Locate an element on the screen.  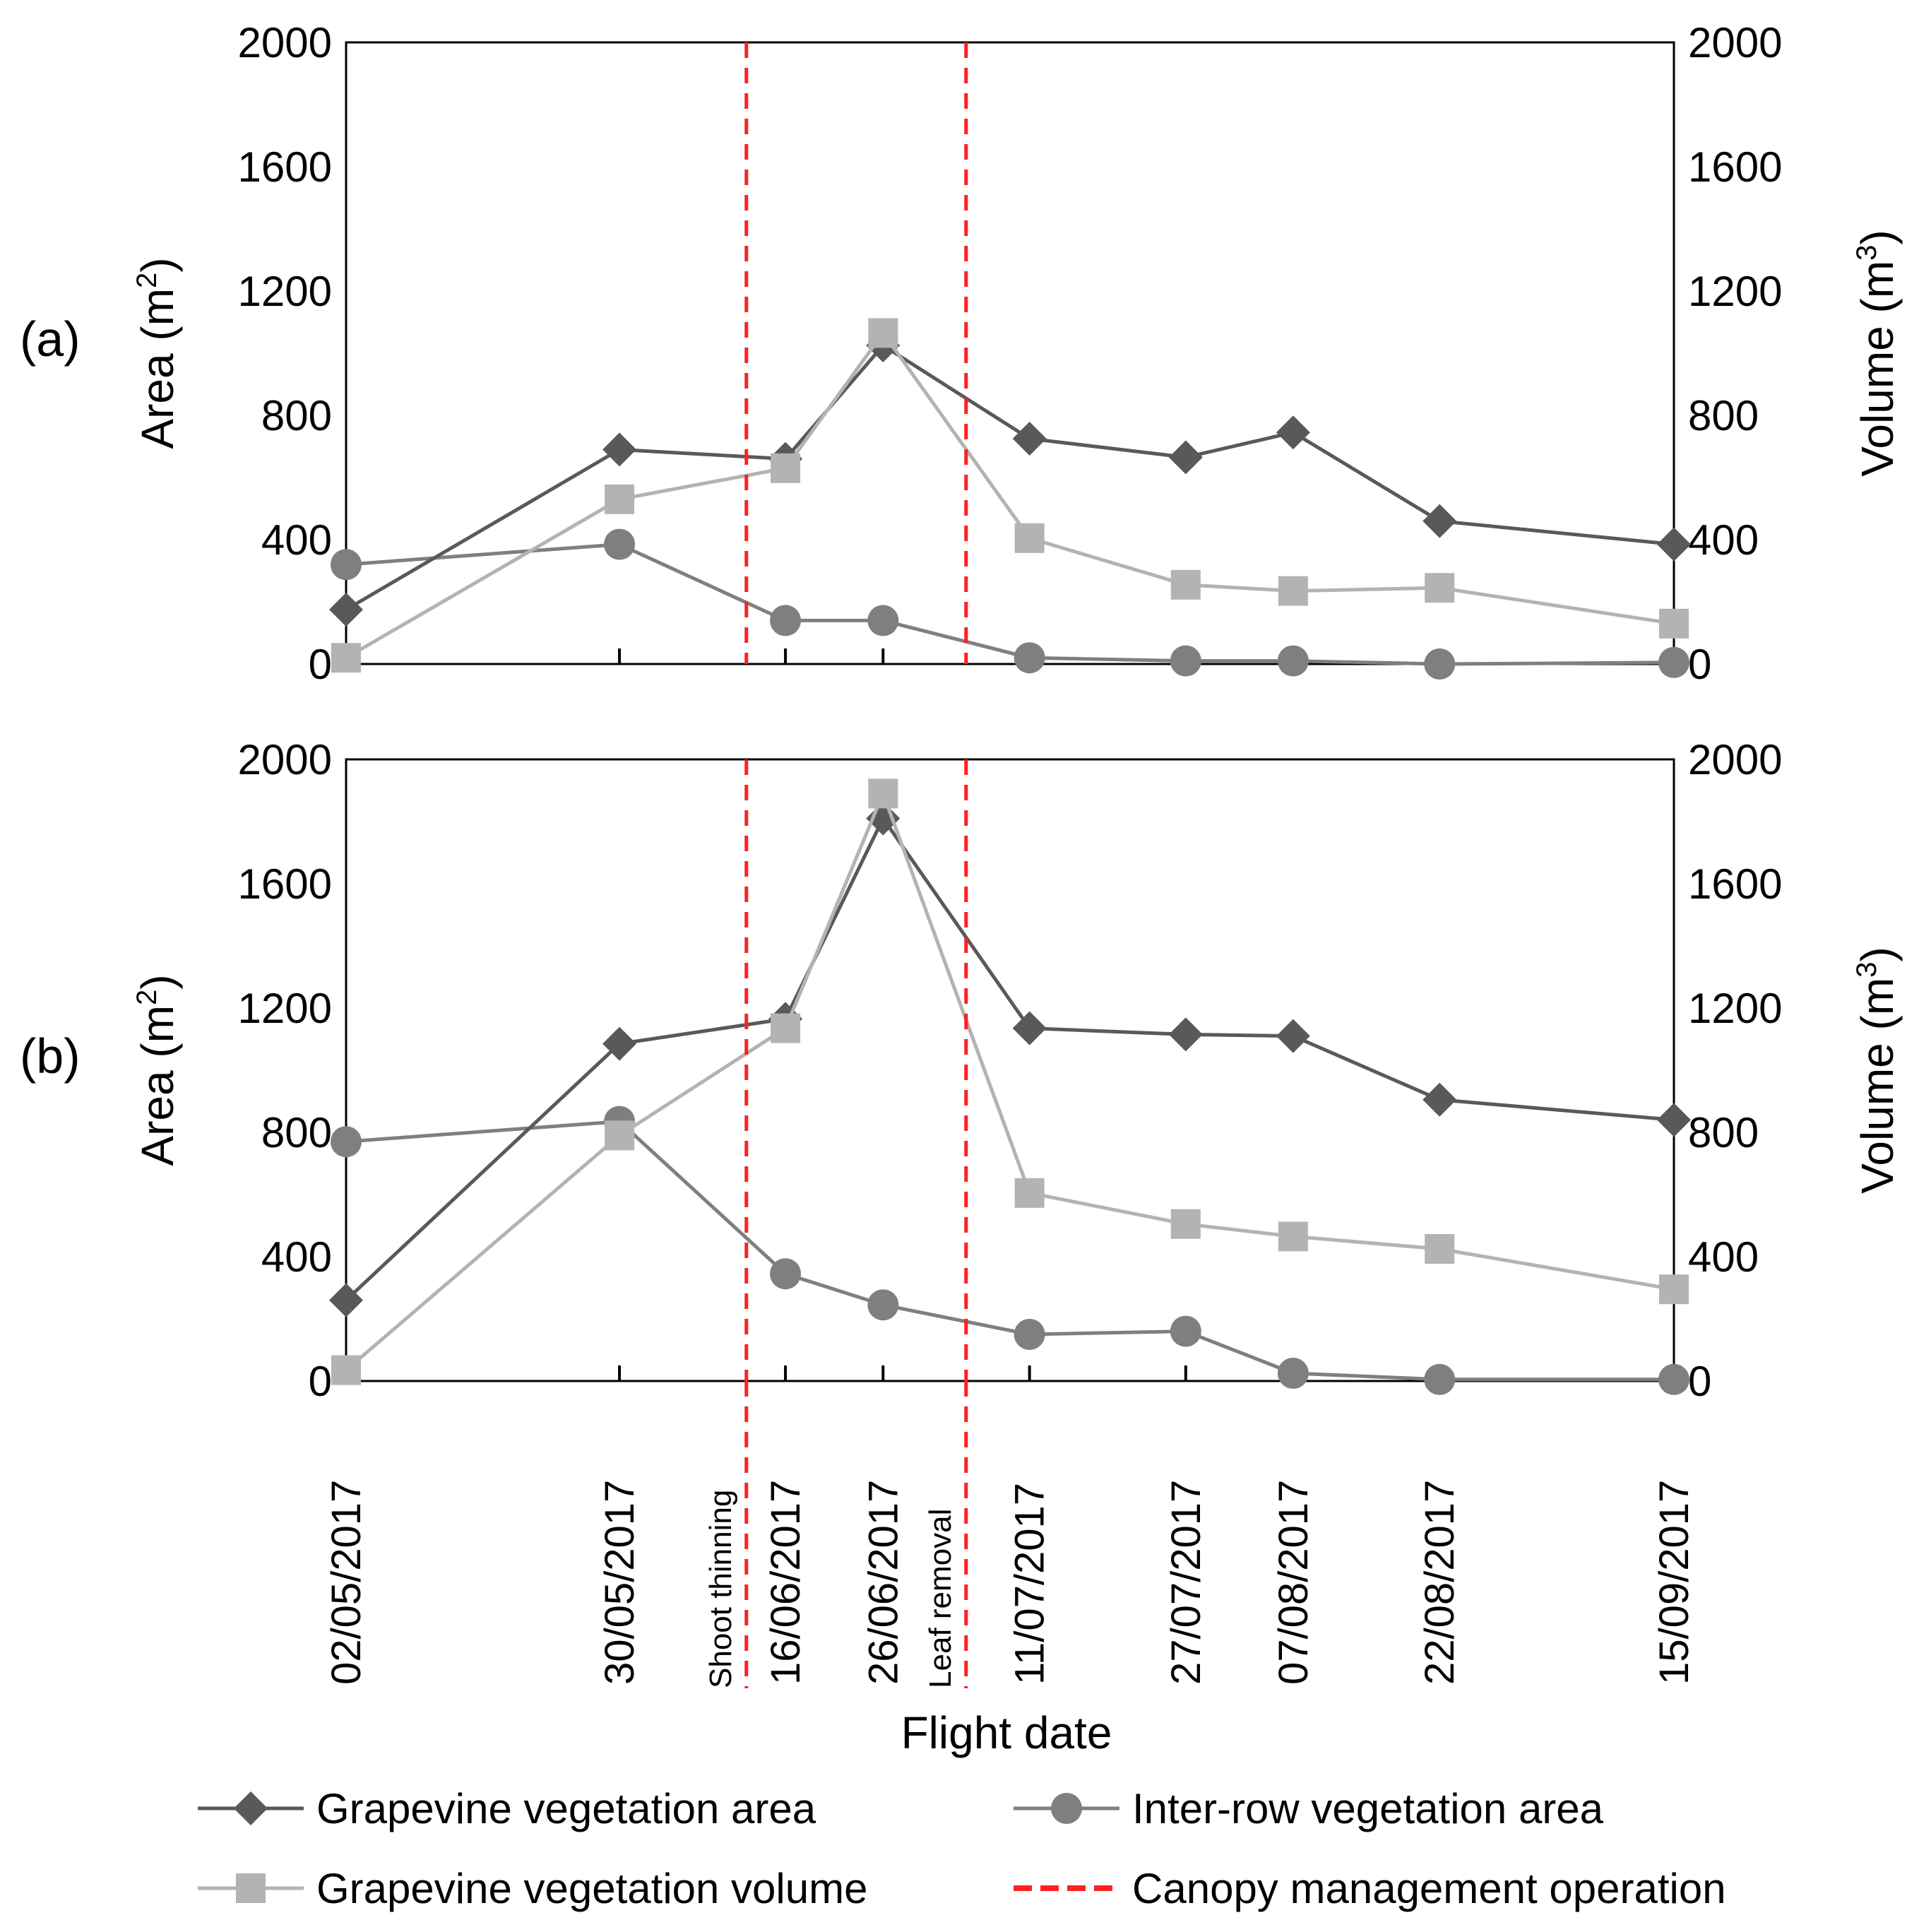
x-tick-label: 27/07/2017 is located at coordinates (1186, 1582).